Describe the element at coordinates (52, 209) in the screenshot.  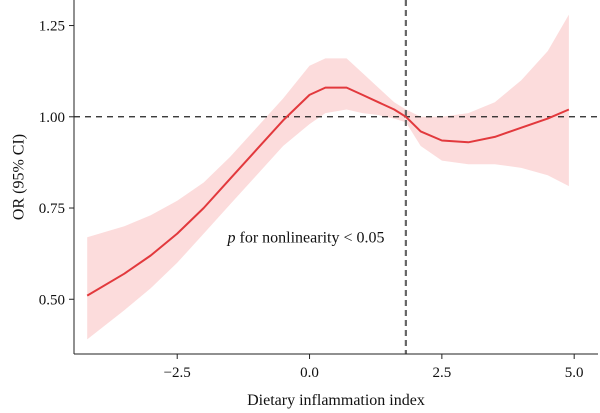
I see `y-tick-label: 0.75` at that location.